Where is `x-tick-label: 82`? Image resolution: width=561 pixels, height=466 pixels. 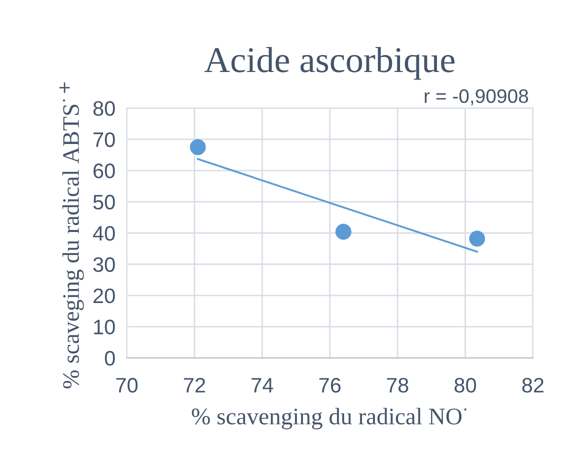 x-tick-label: 82 is located at coordinates (533, 385).